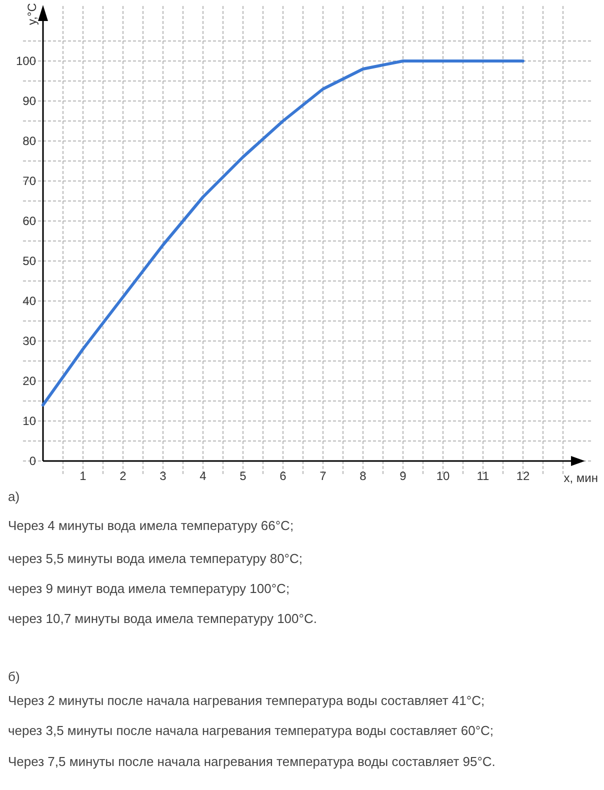 The height and width of the screenshot is (790, 604). I want to click on y-tick-label: 80, so click(29, 141).